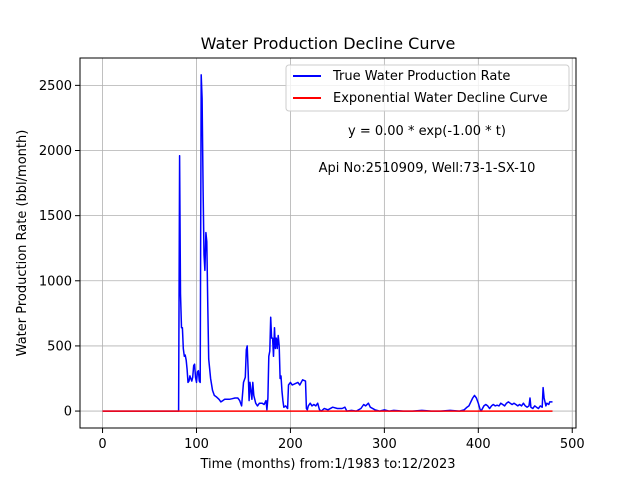  Describe the element at coordinates (384, 444) in the screenshot. I see `x-tick-label: 300` at that location.